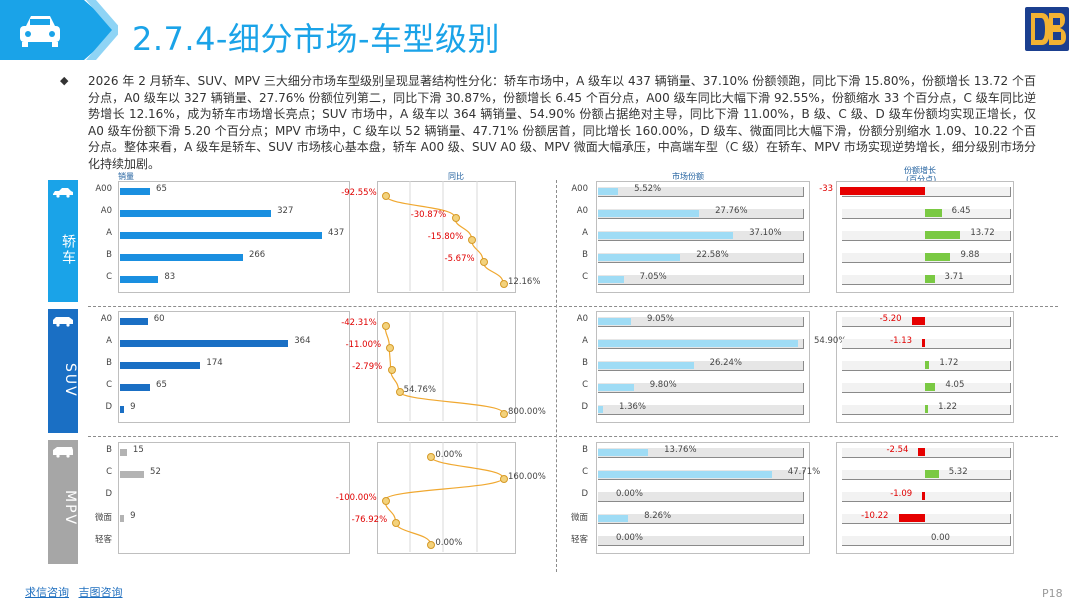  I want to click on yoy-line-chart, so click(444, 497).